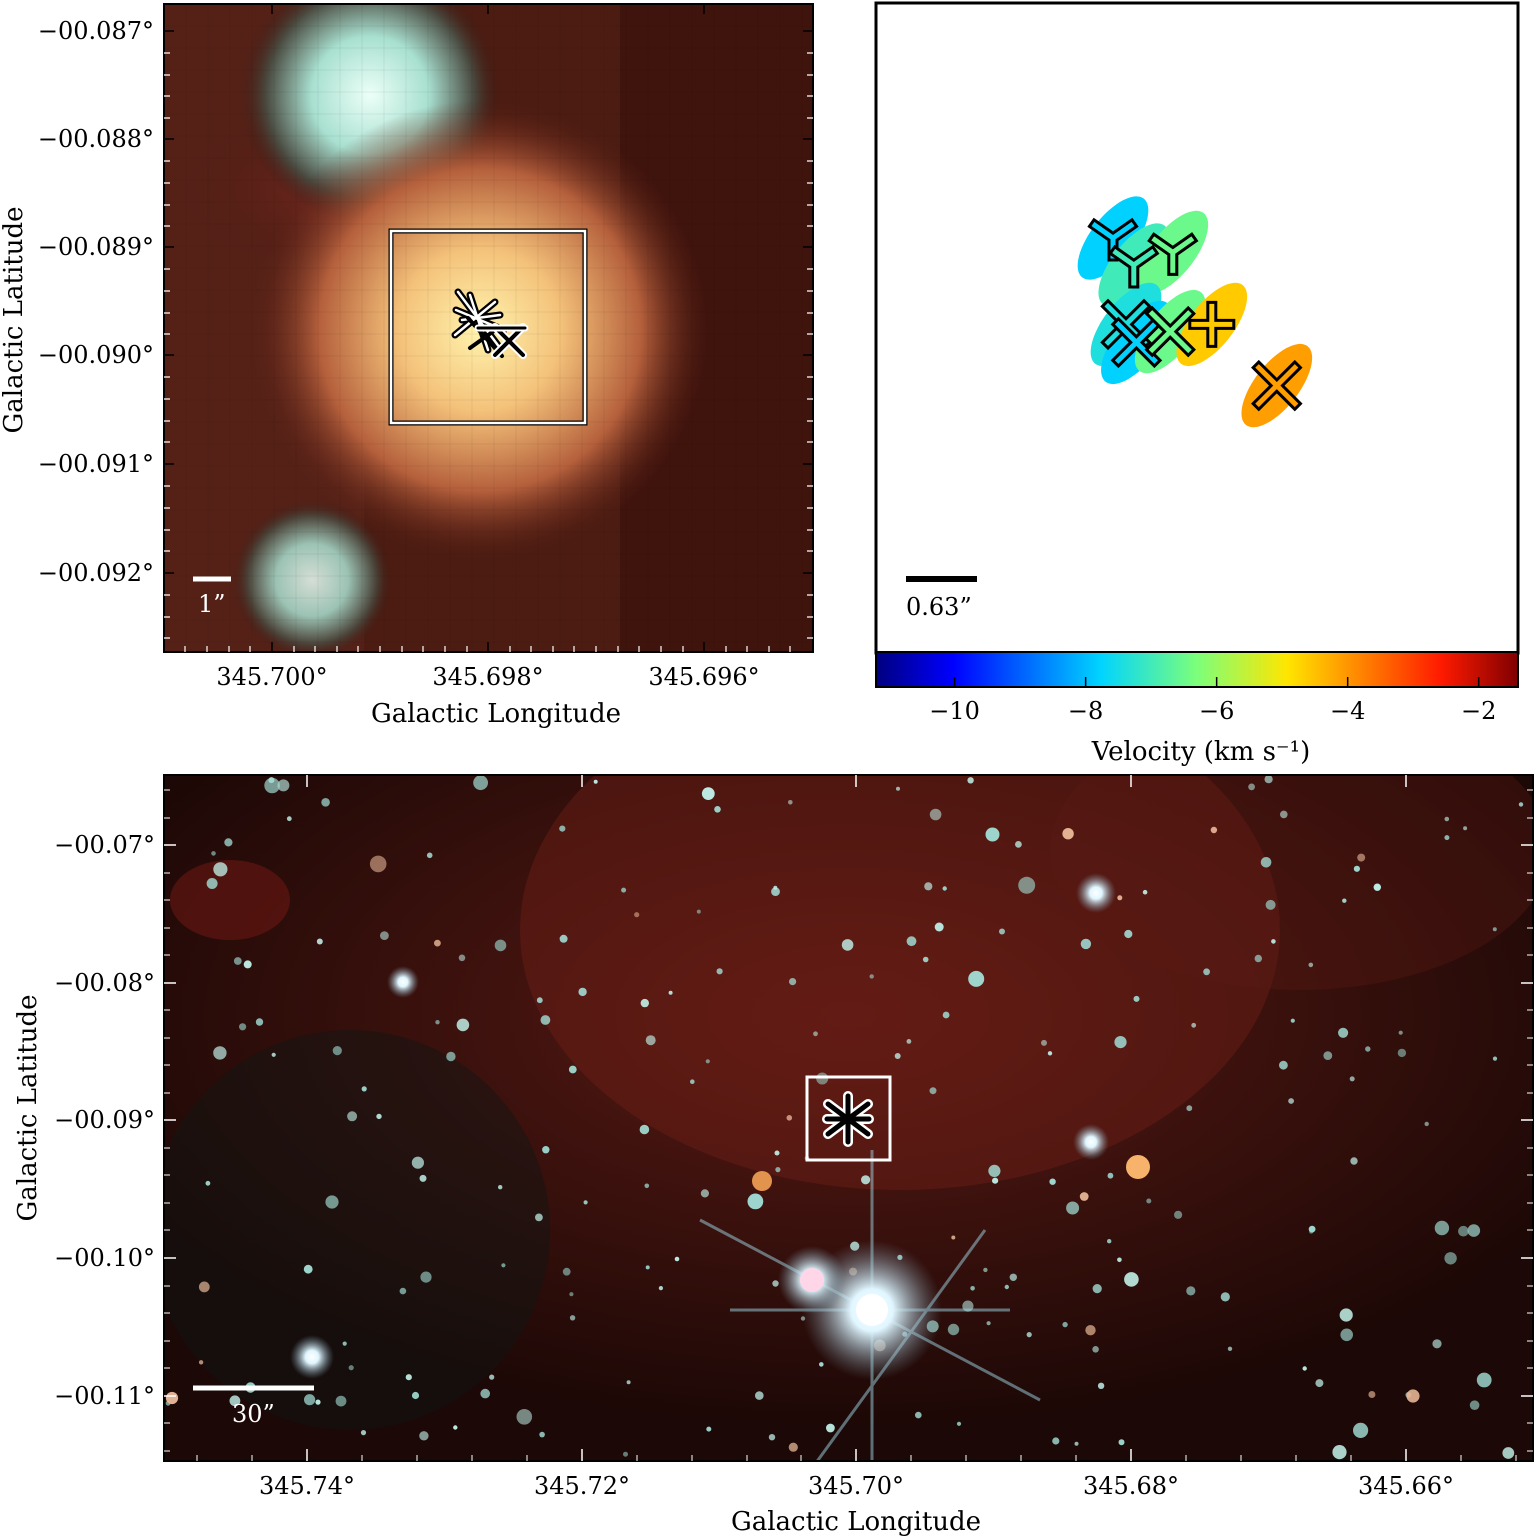 Image resolution: width=1536 pixels, height=1538 pixels. What do you see at coordinates (104, 1396) in the screenshot?
I see `wide-ytick-label: −00.11°` at bounding box center [104, 1396].